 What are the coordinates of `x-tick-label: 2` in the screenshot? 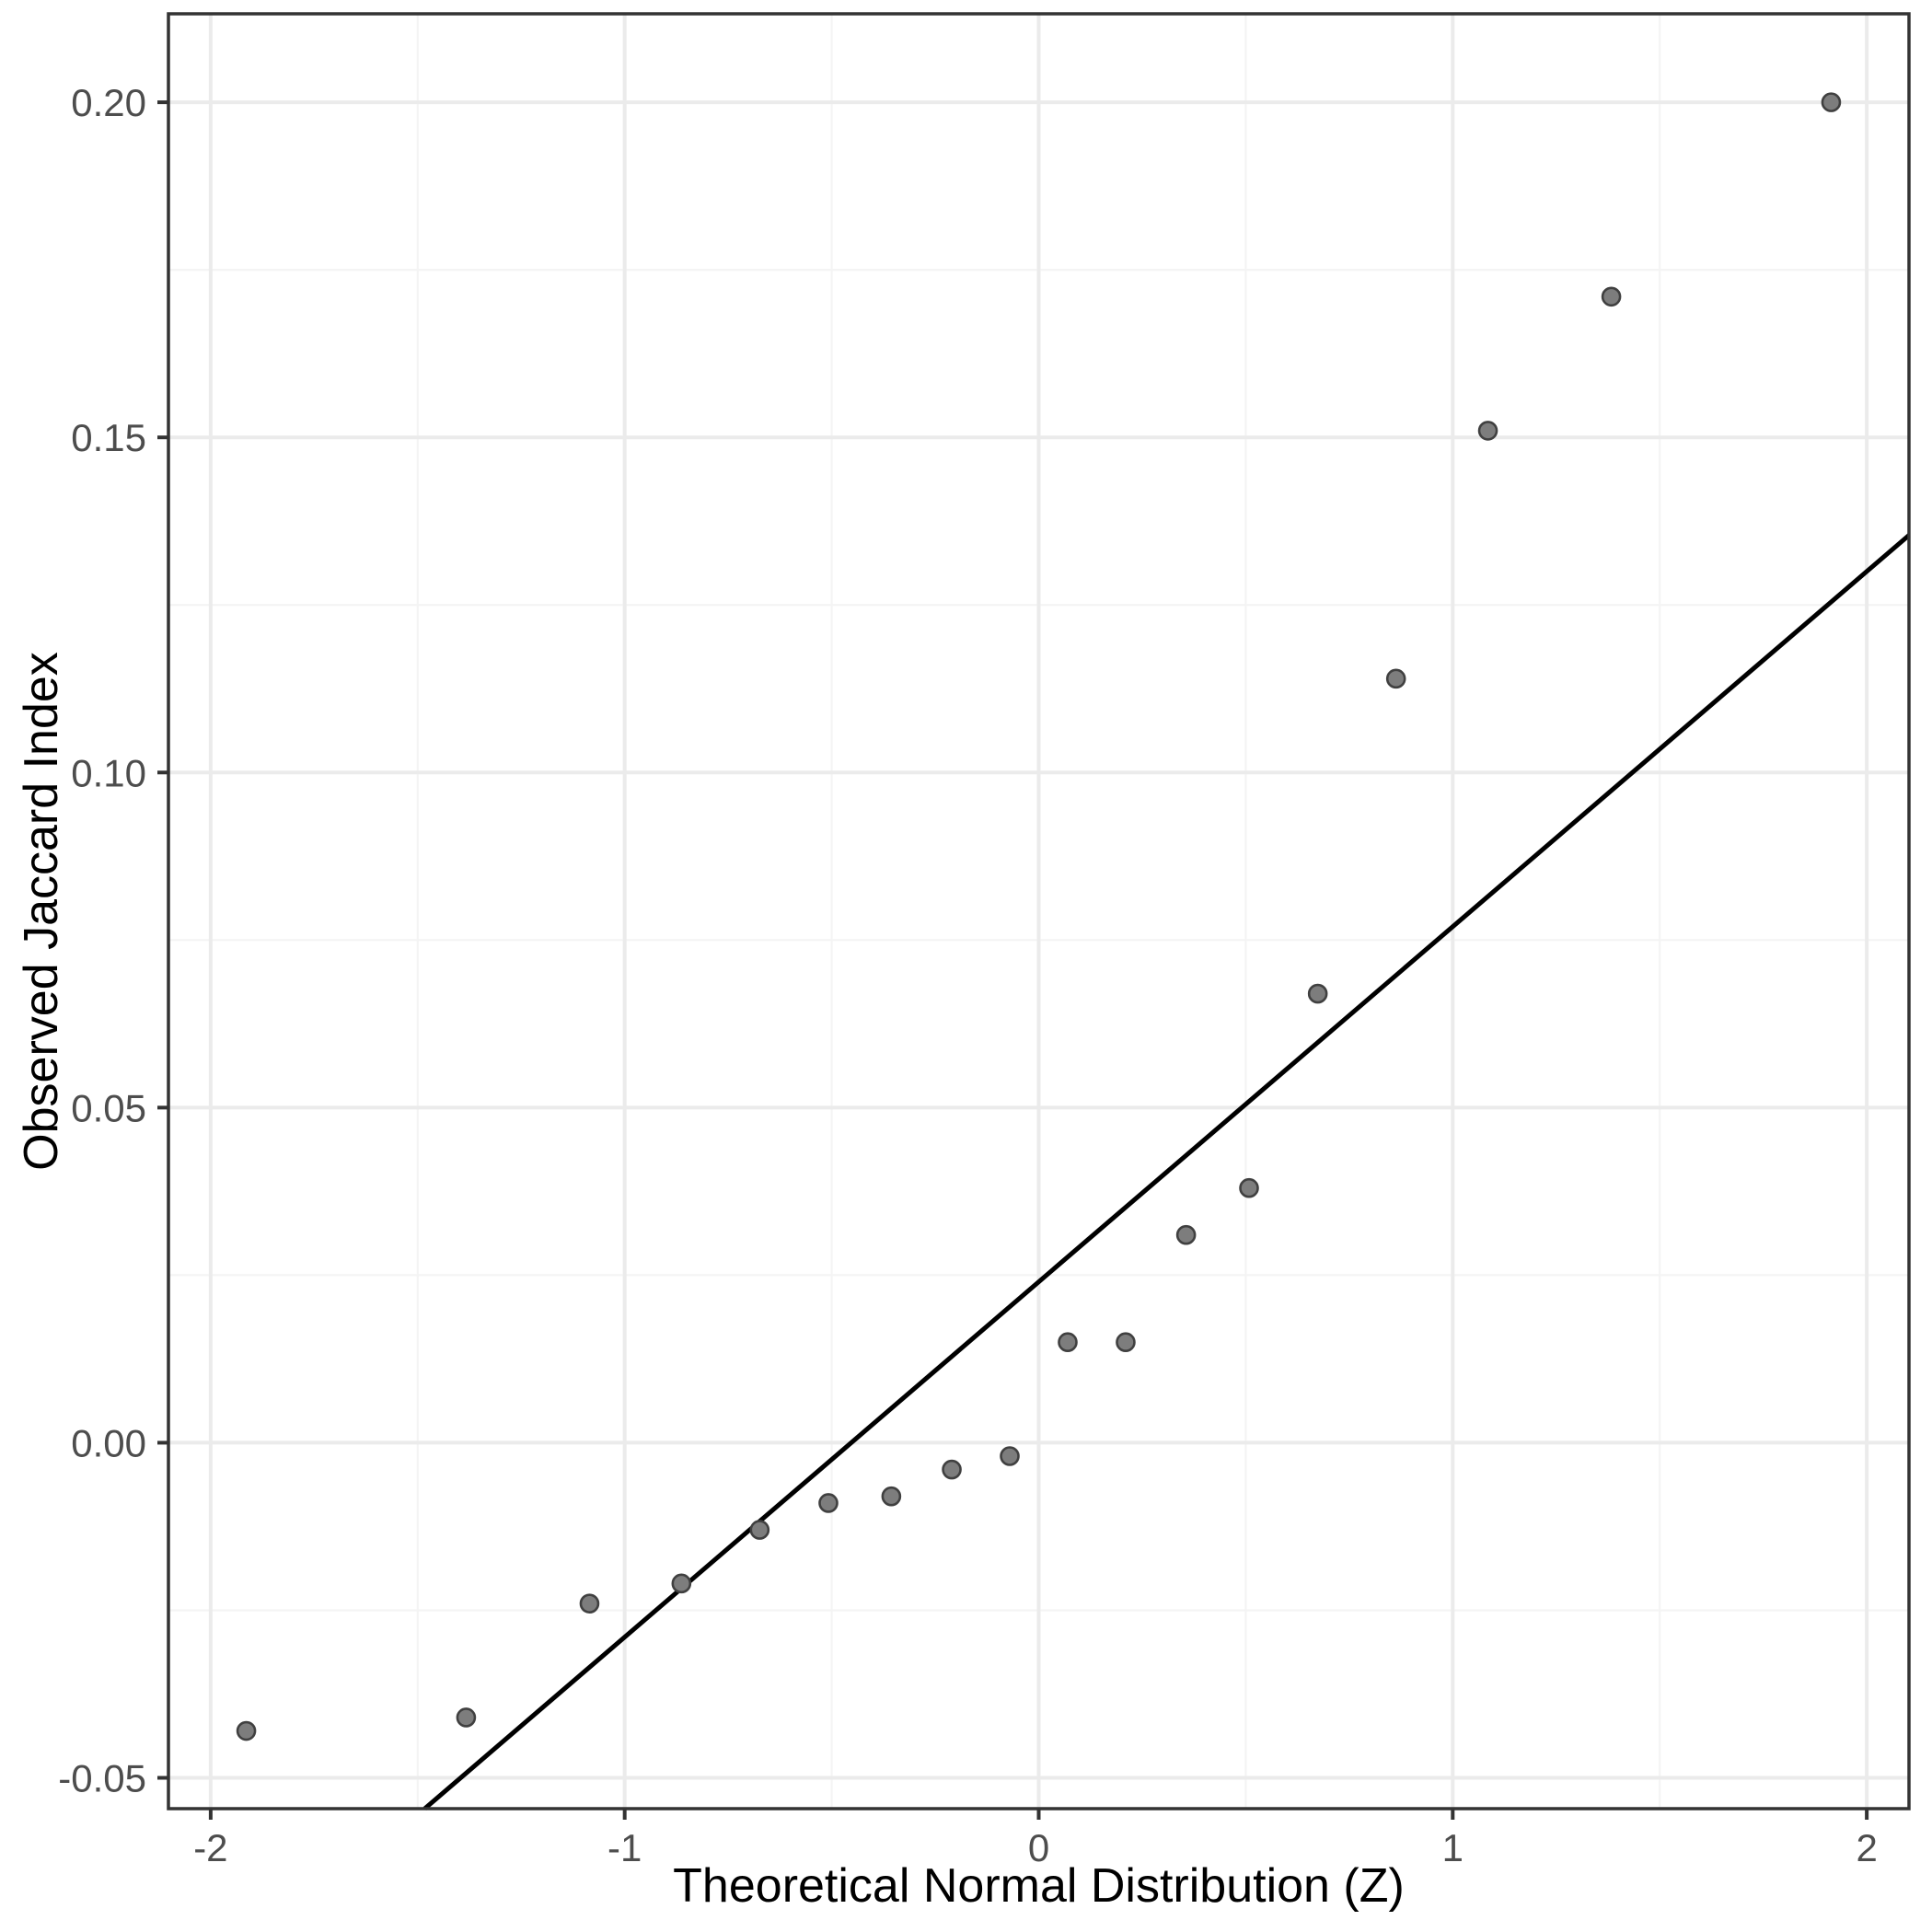 It's located at (1867, 1848).